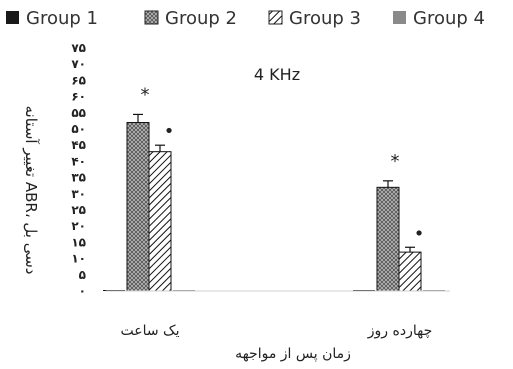  I want to click on y-tick-label: ۶۵, so click(78, 80).